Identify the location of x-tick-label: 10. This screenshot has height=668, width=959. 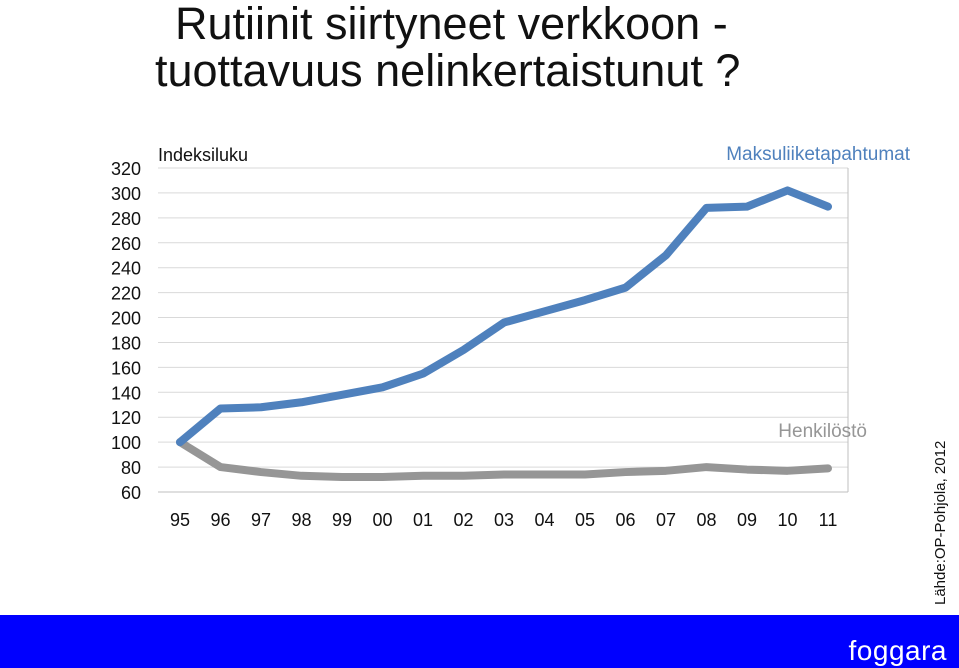
(787, 520).